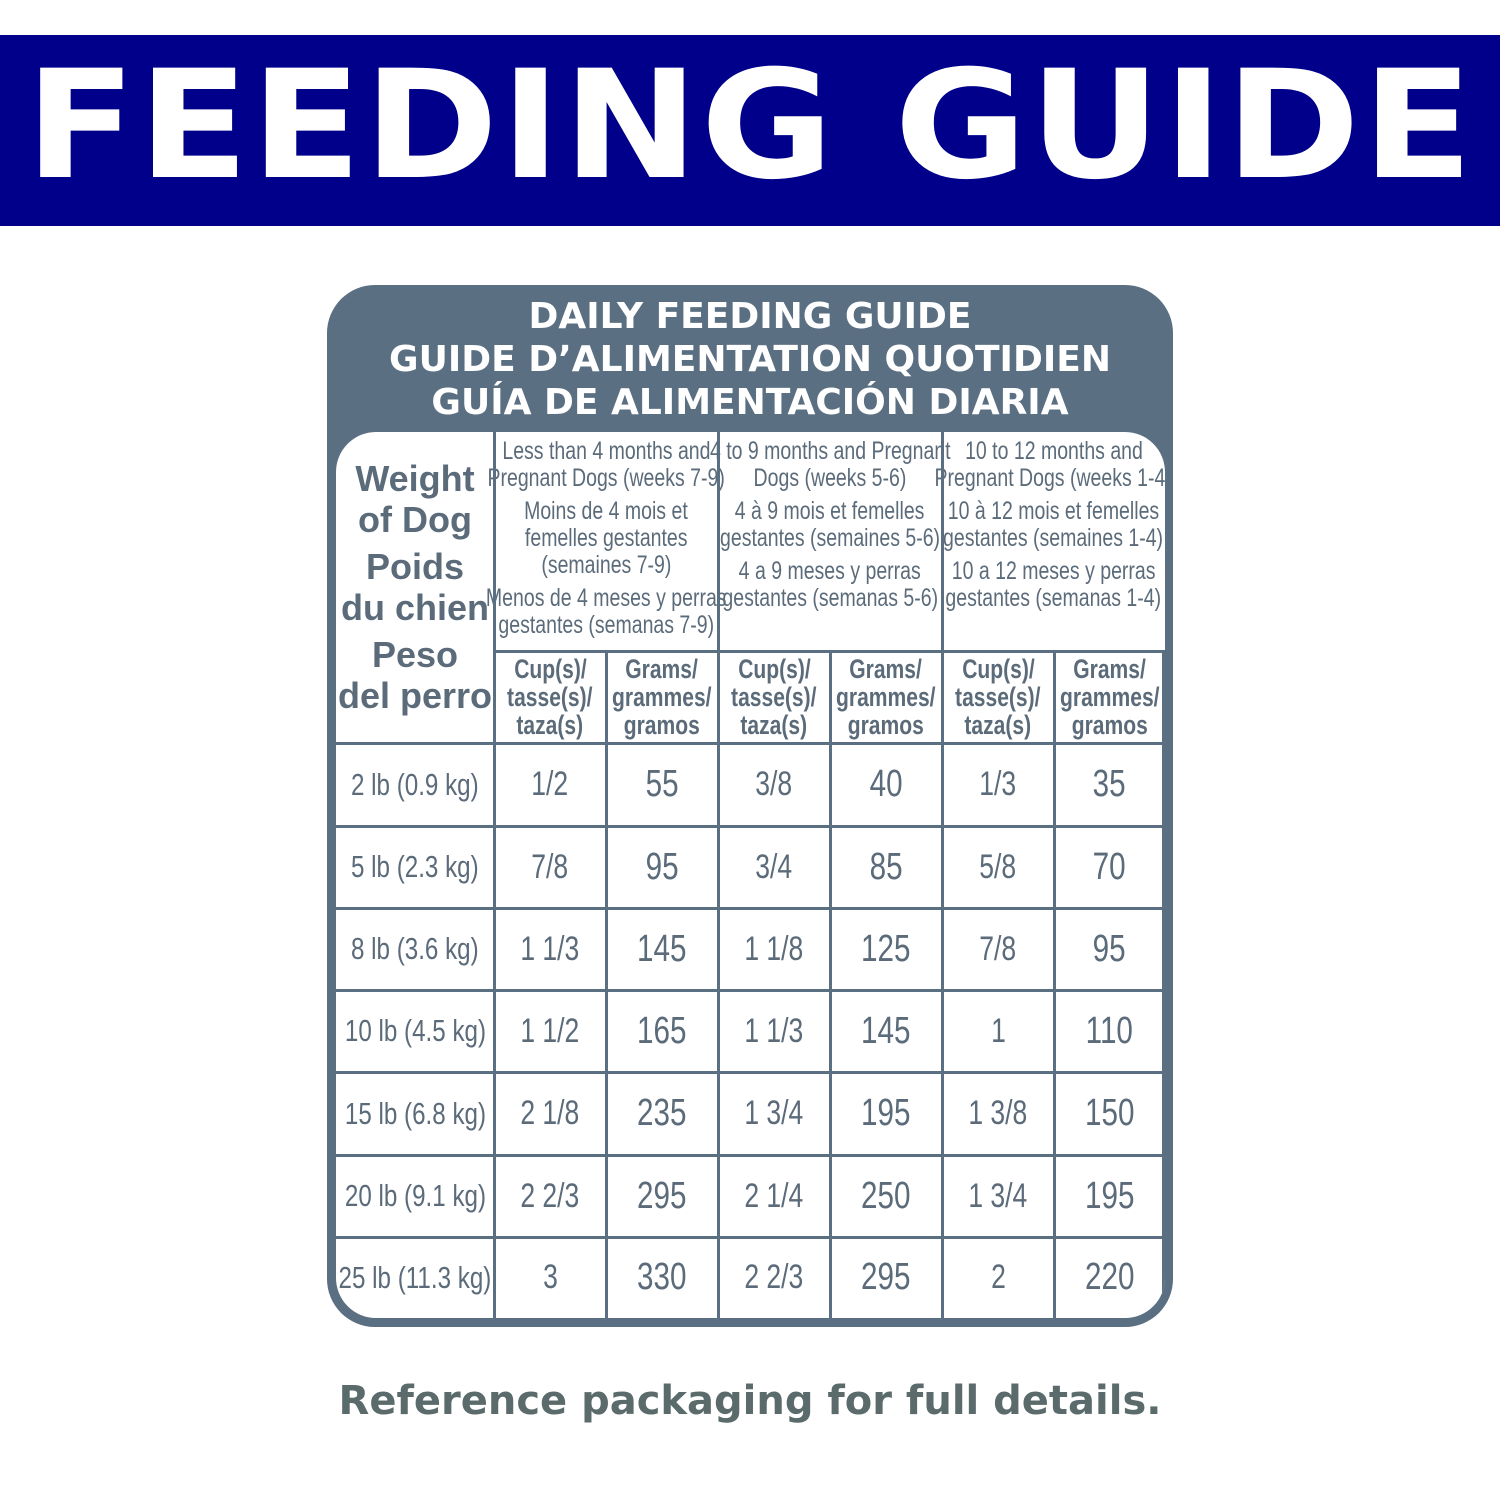  Describe the element at coordinates (662, 1277) in the screenshot. I see `grams-value: 330` at that location.